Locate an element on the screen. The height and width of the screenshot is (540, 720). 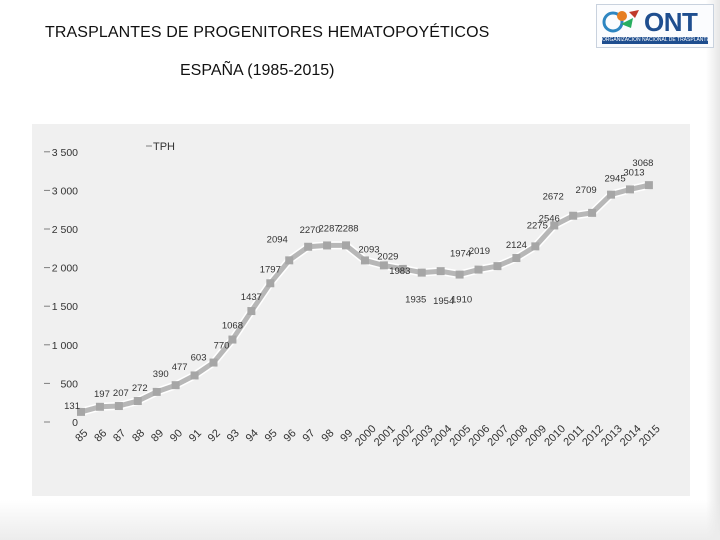
x-tick-label: 98 is located at coordinates (327, 435).